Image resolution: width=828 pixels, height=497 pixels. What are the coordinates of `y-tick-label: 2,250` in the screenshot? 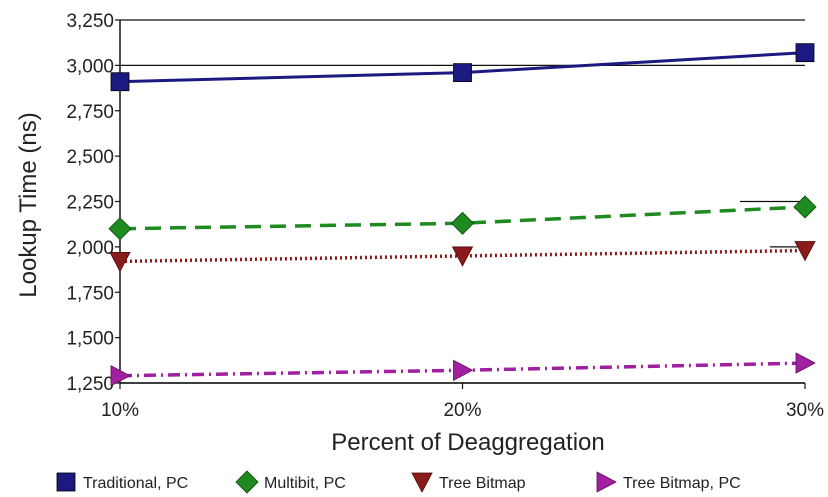 It's located at (90, 203).